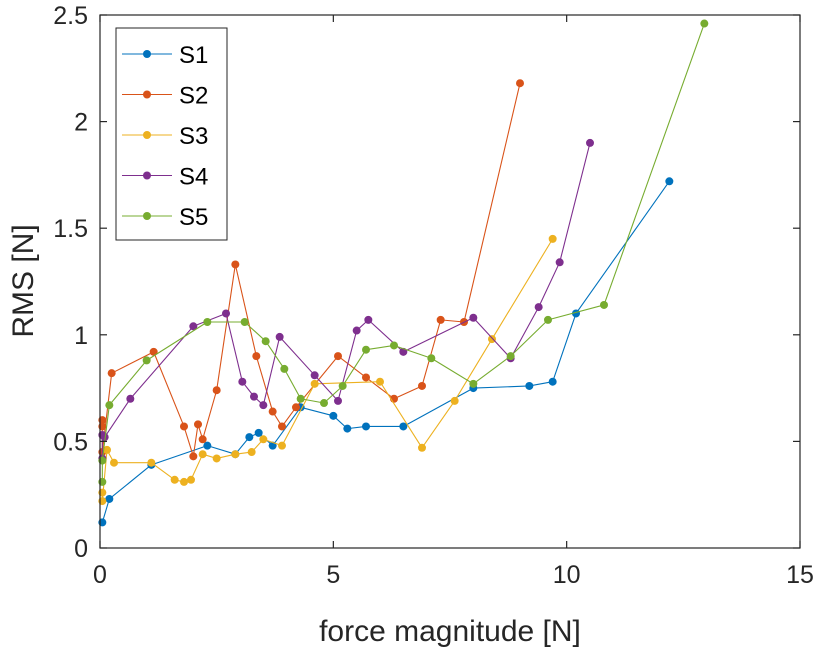  I want to click on legend-label: S1, so click(193, 55).